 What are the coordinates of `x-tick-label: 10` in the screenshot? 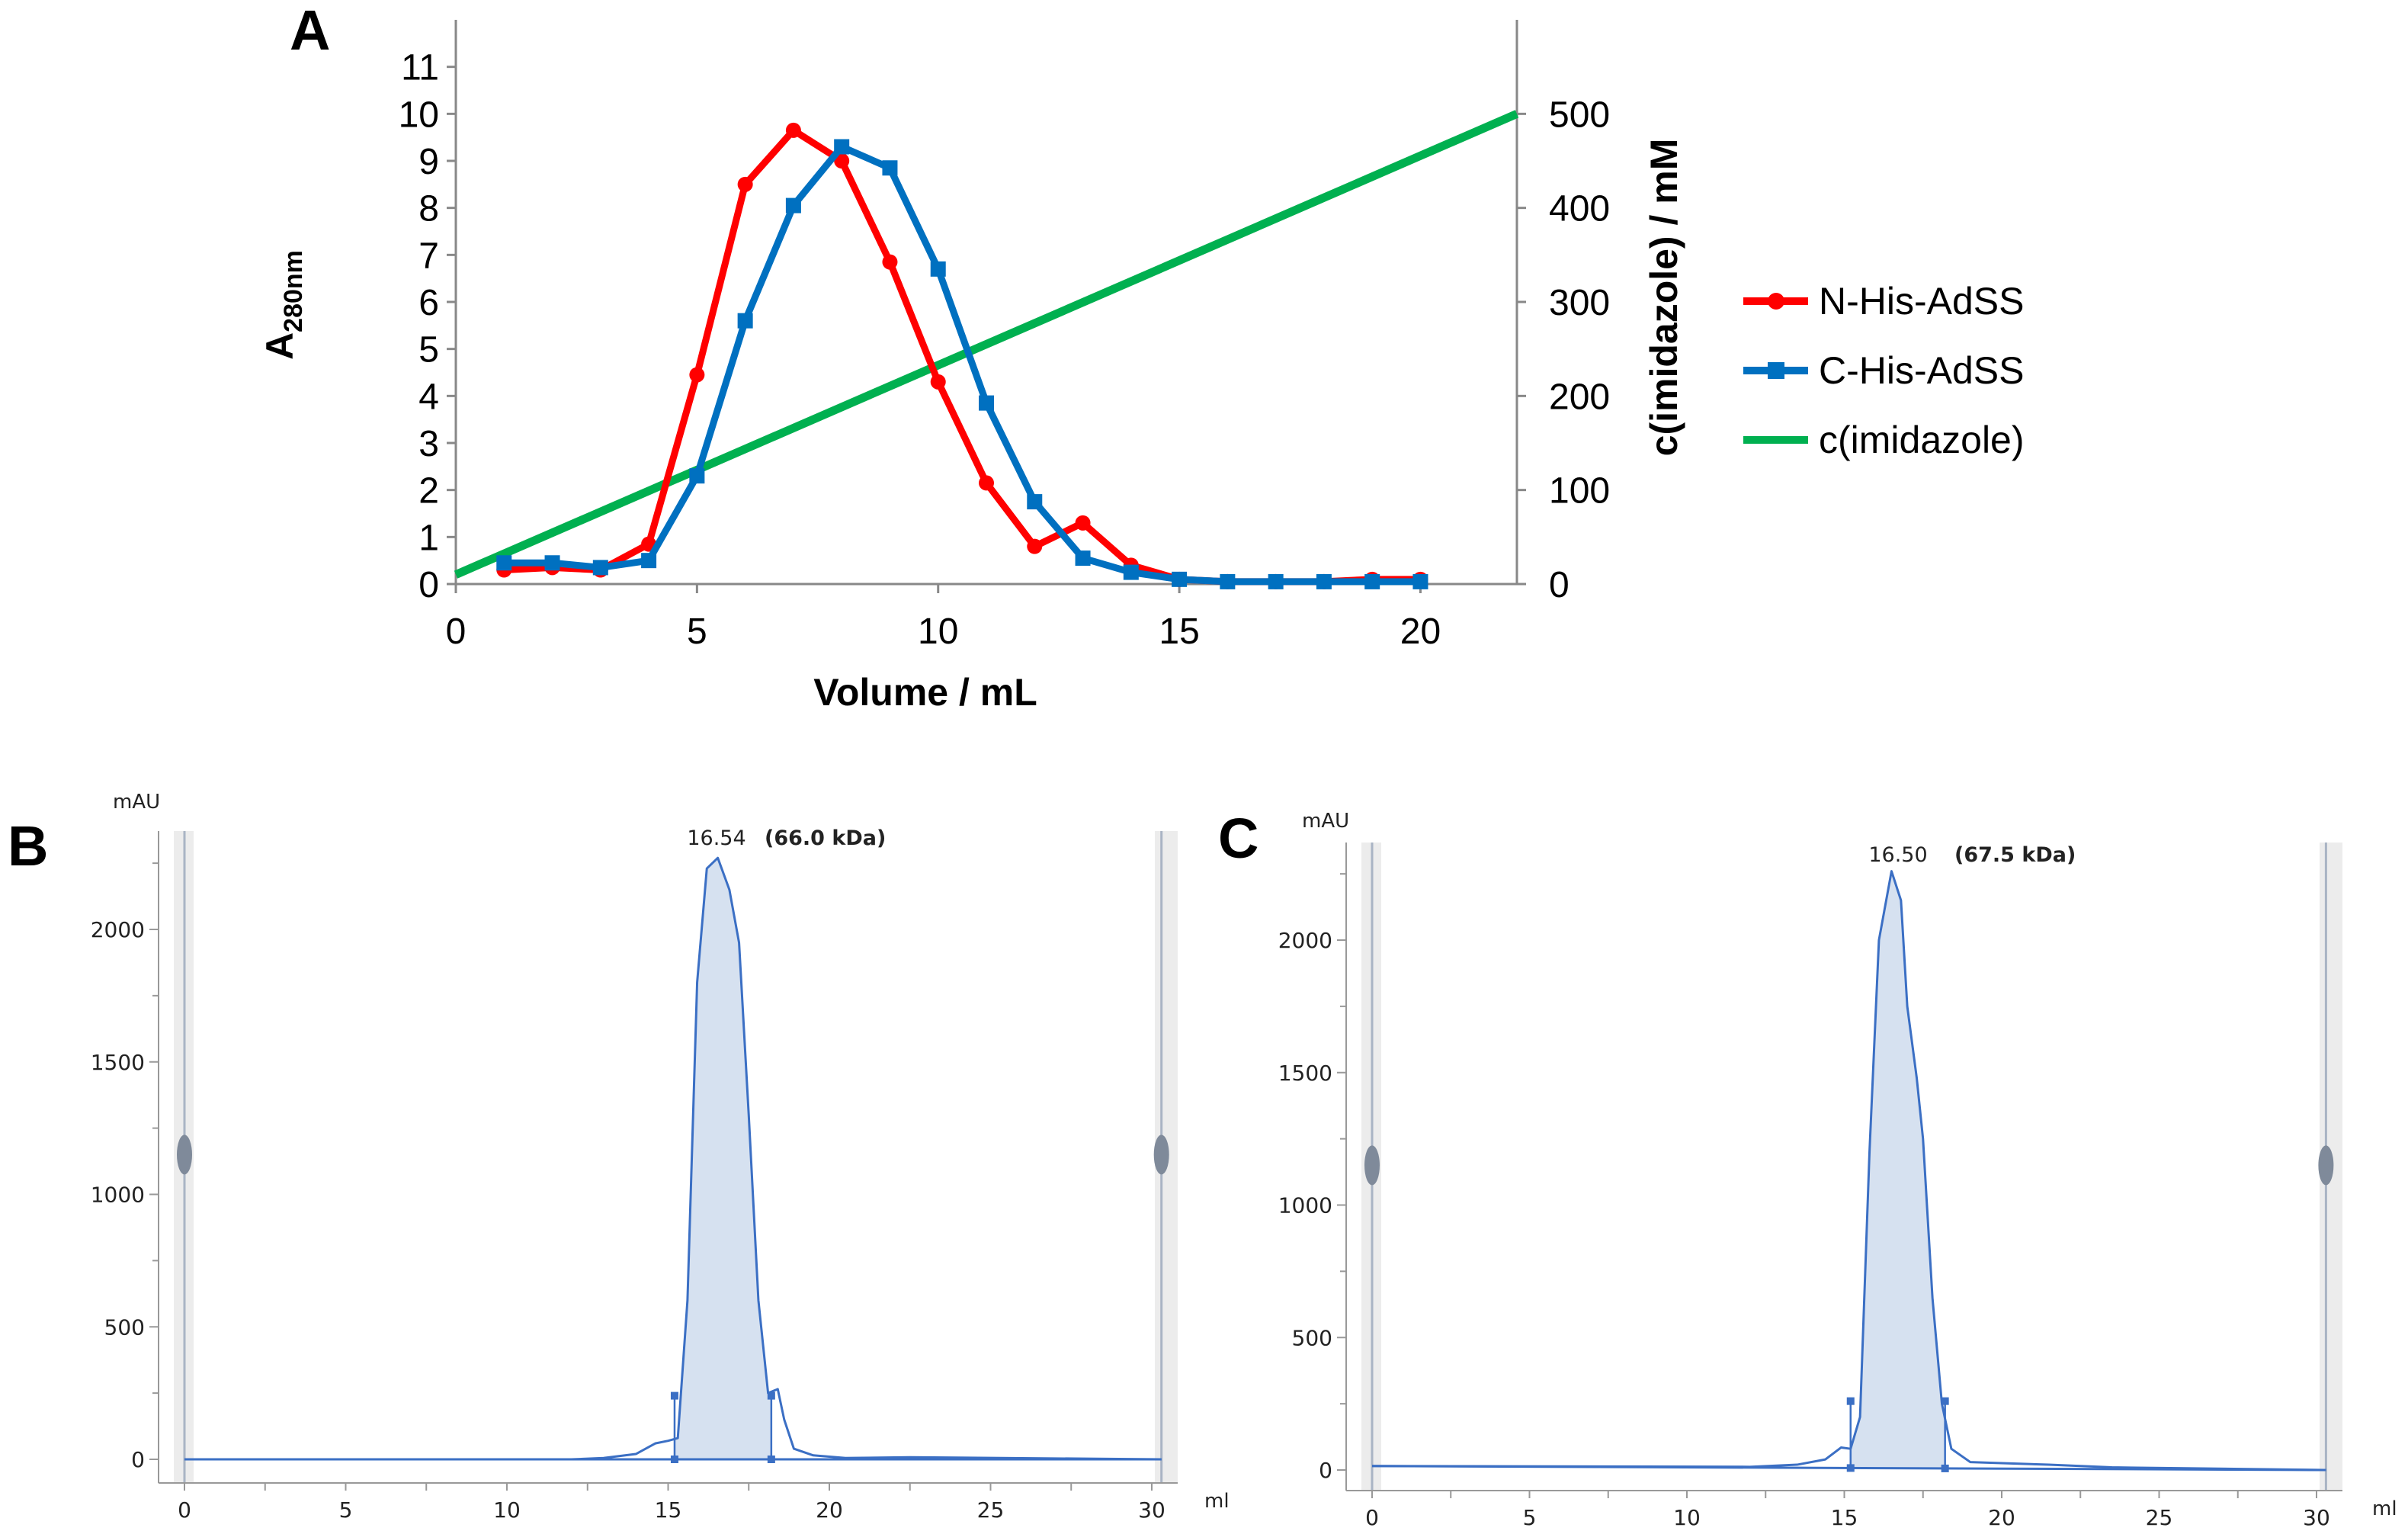 It's located at (938, 631).